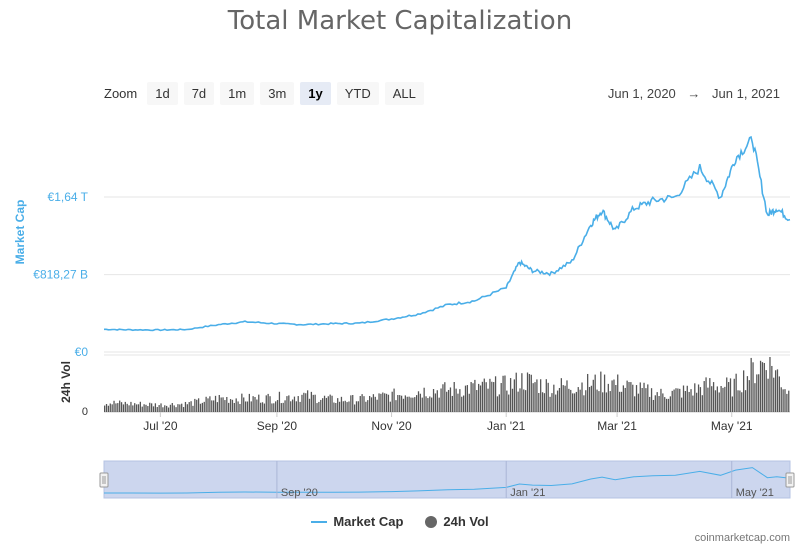 The height and width of the screenshot is (550, 800). What do you see at coordinates (357, 93) in the screenshot?
I see `zoom-ytd-button: YTD` at bounding box center [357, 93].